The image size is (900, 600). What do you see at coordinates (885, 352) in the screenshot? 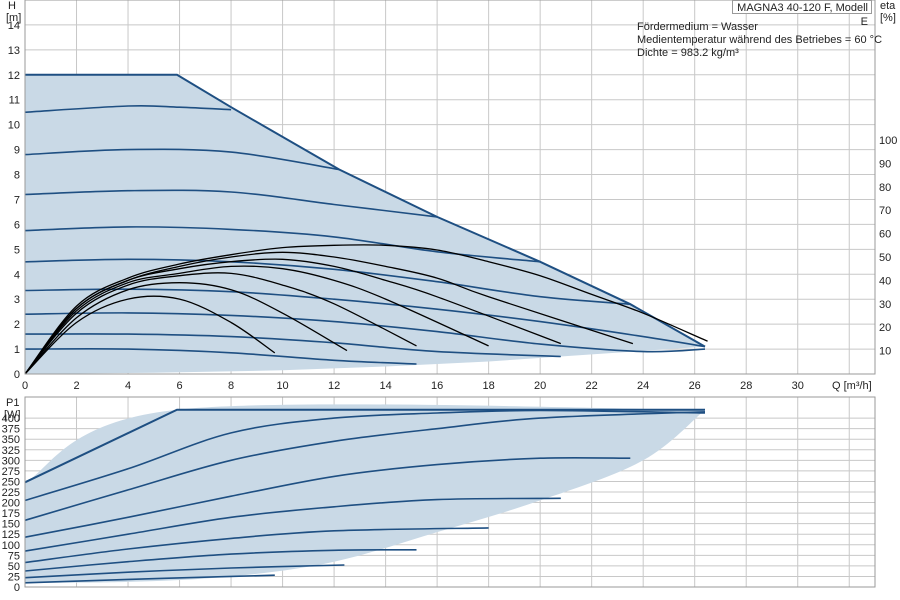
I see `eta-tick-label-0: 10` at bounding box center [885, 352].